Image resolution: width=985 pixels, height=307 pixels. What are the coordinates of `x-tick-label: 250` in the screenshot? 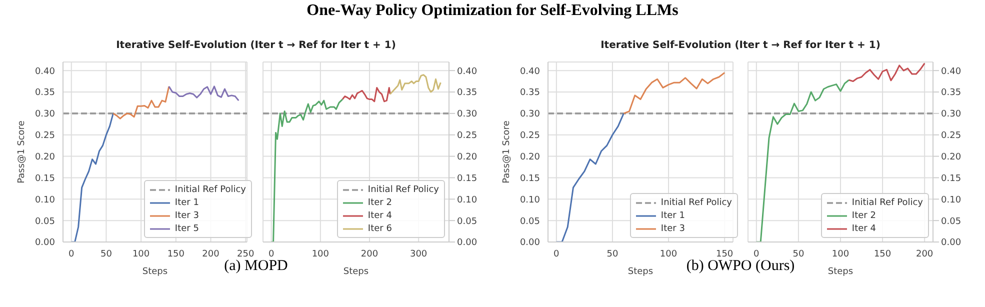 It's located at (245, 254).